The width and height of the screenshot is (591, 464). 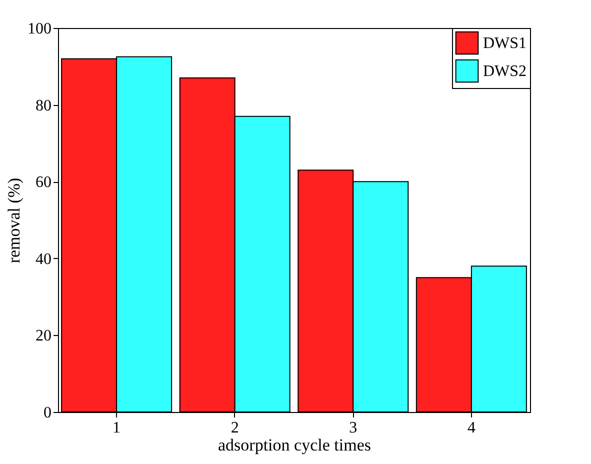 What do you see at coordinates (14, 221) in the screenshot?
I see `y-axis-title: removal (%)` at bounding box center [14, 221].